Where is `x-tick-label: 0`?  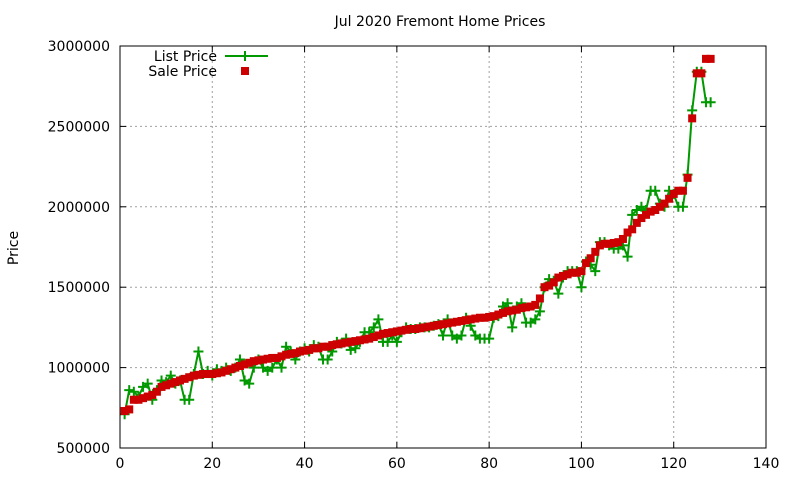
x-tick-label: 0 is located at coordinates (120, 464).